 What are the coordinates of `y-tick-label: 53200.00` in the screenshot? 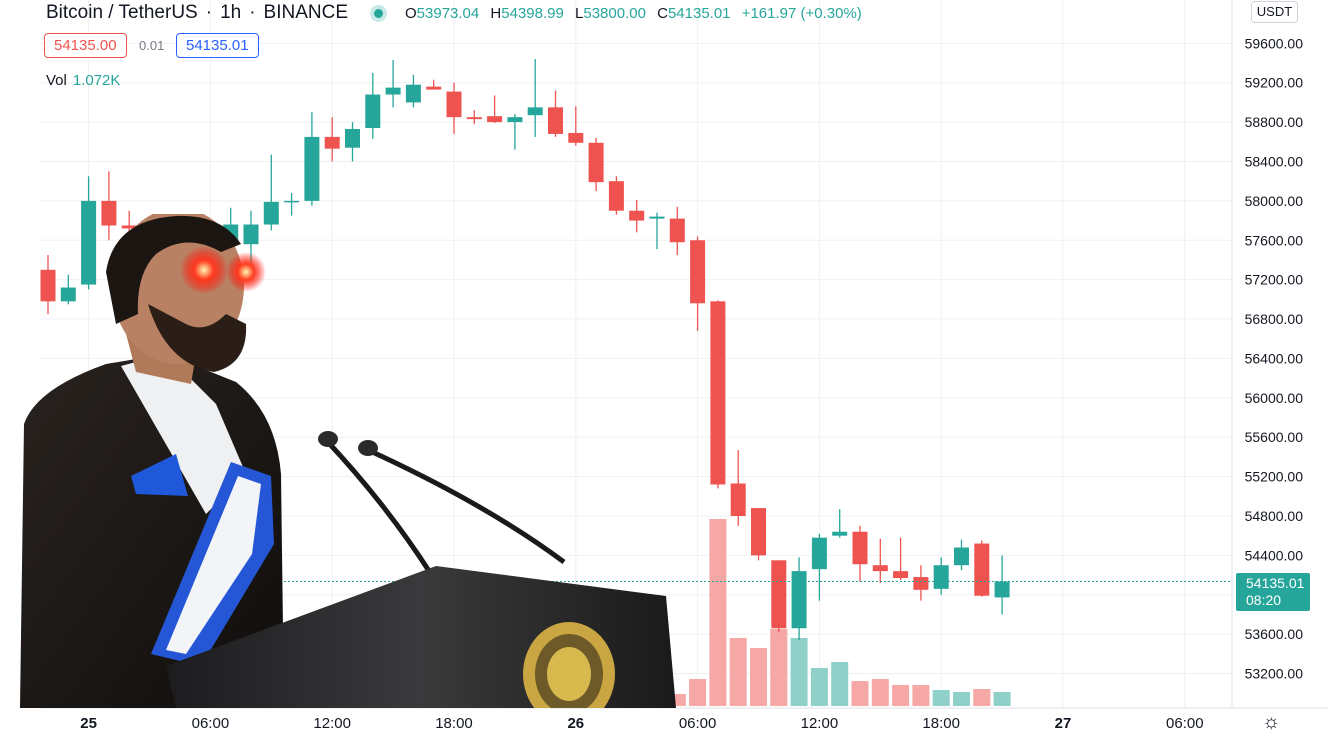 It's located at (1274, 674).